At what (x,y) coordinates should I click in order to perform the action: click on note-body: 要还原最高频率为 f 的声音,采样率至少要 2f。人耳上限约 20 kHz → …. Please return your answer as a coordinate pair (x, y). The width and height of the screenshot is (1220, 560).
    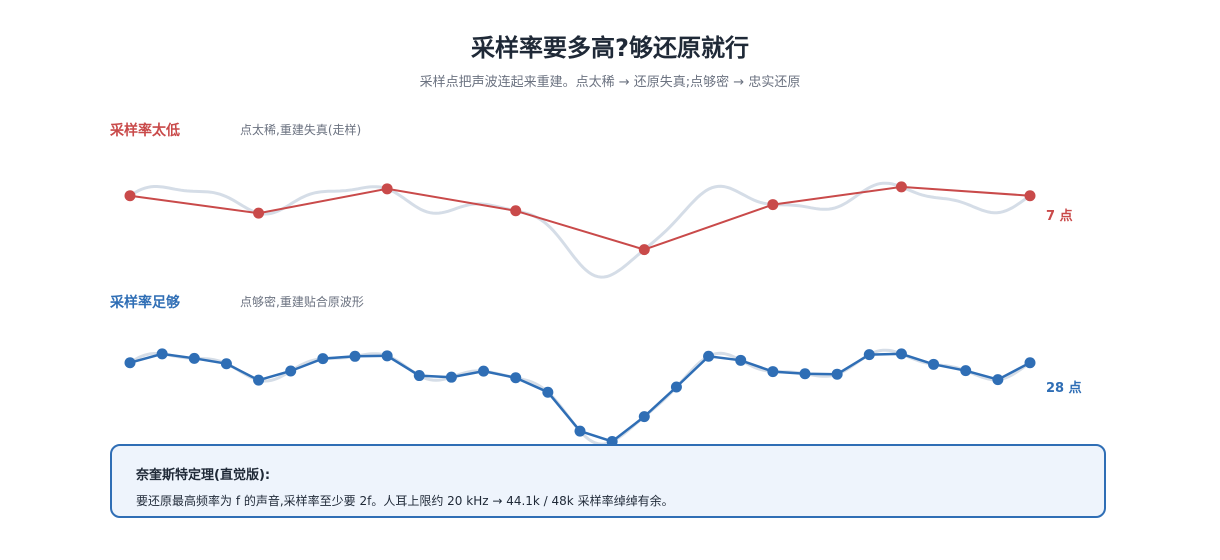
    Looking at the image, I should click on (405, 501).